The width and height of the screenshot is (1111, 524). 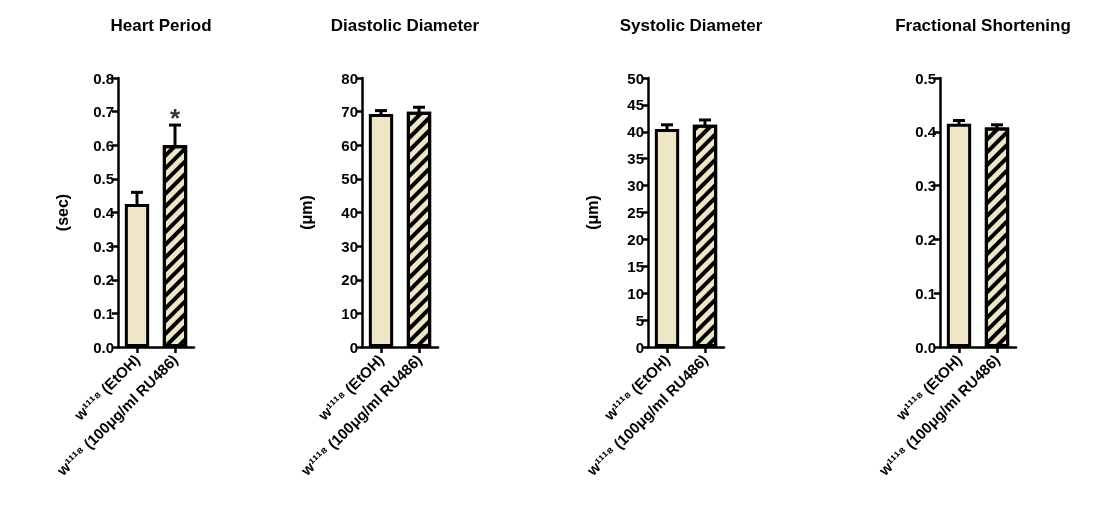 What do you see at coordinates (349, 78) in the screenshot?
I see `y-tick-label: 80` at bounding box center [349, 78].